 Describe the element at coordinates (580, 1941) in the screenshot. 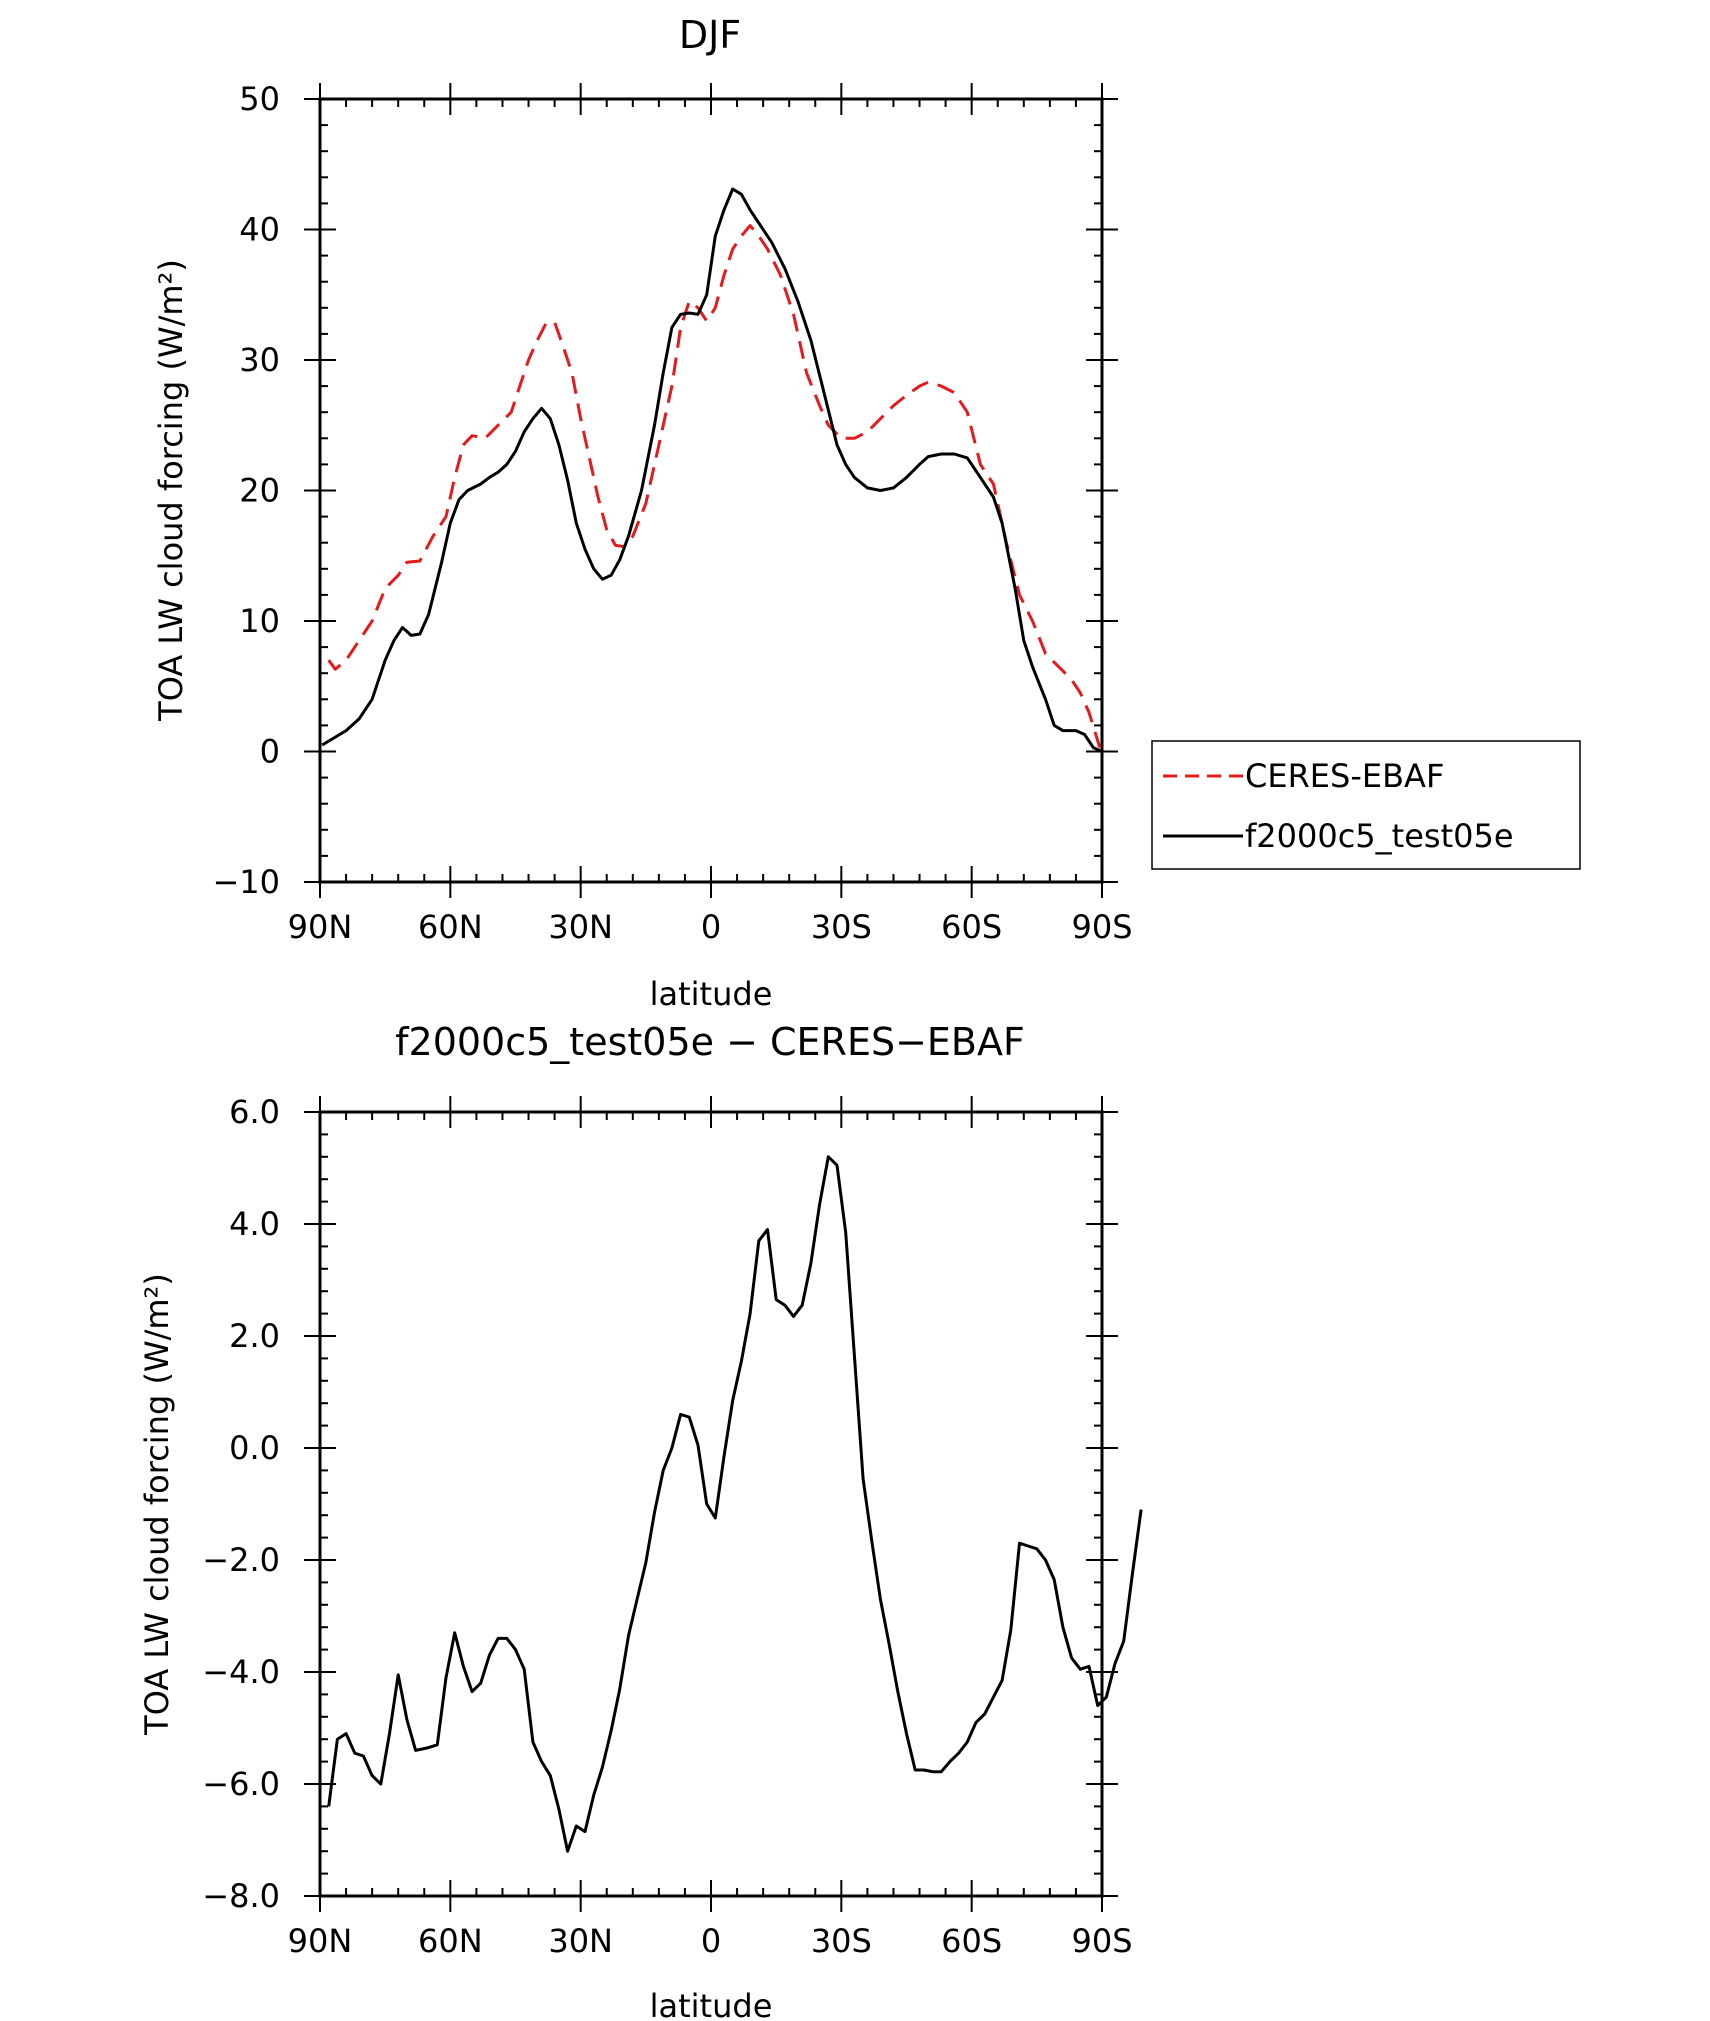

I see `bottom-x-tick-label: 30N` at that location.